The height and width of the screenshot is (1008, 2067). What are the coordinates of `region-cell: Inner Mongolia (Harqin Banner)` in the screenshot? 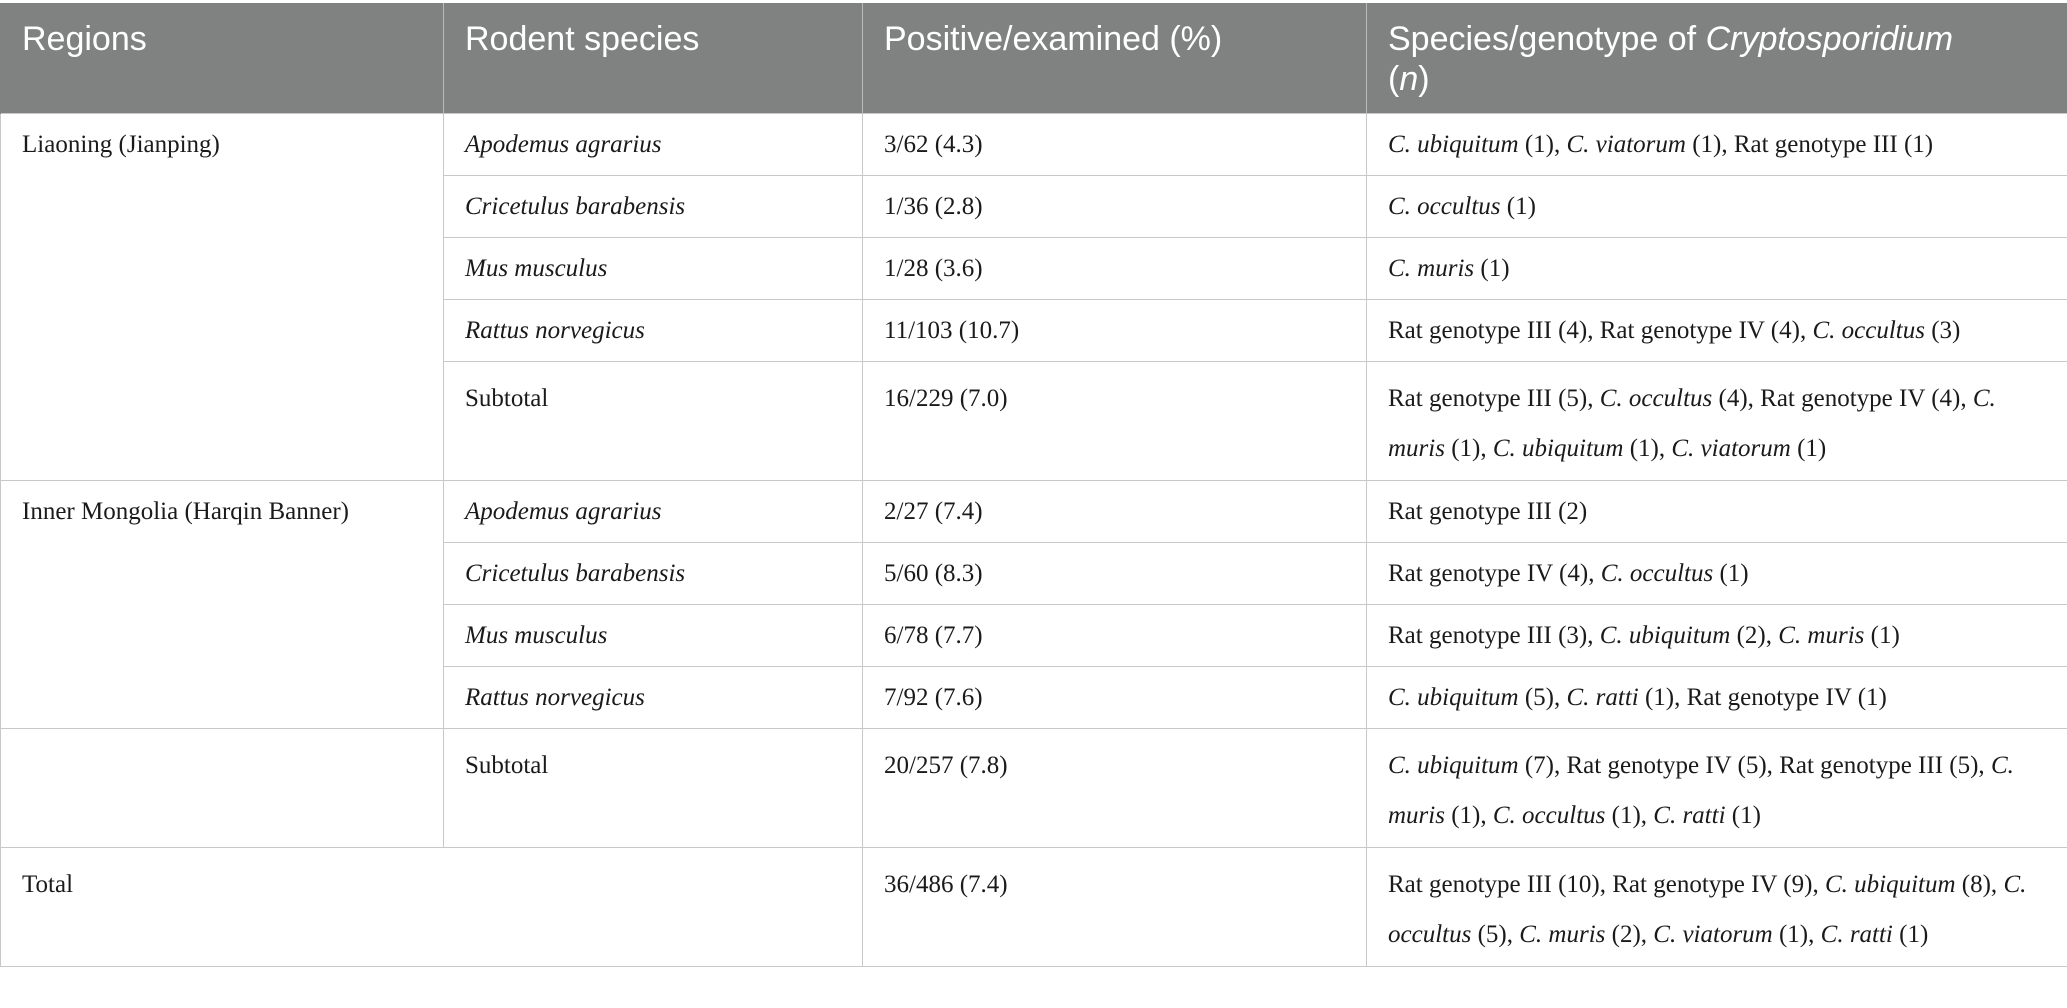 It's located at (222, 604).